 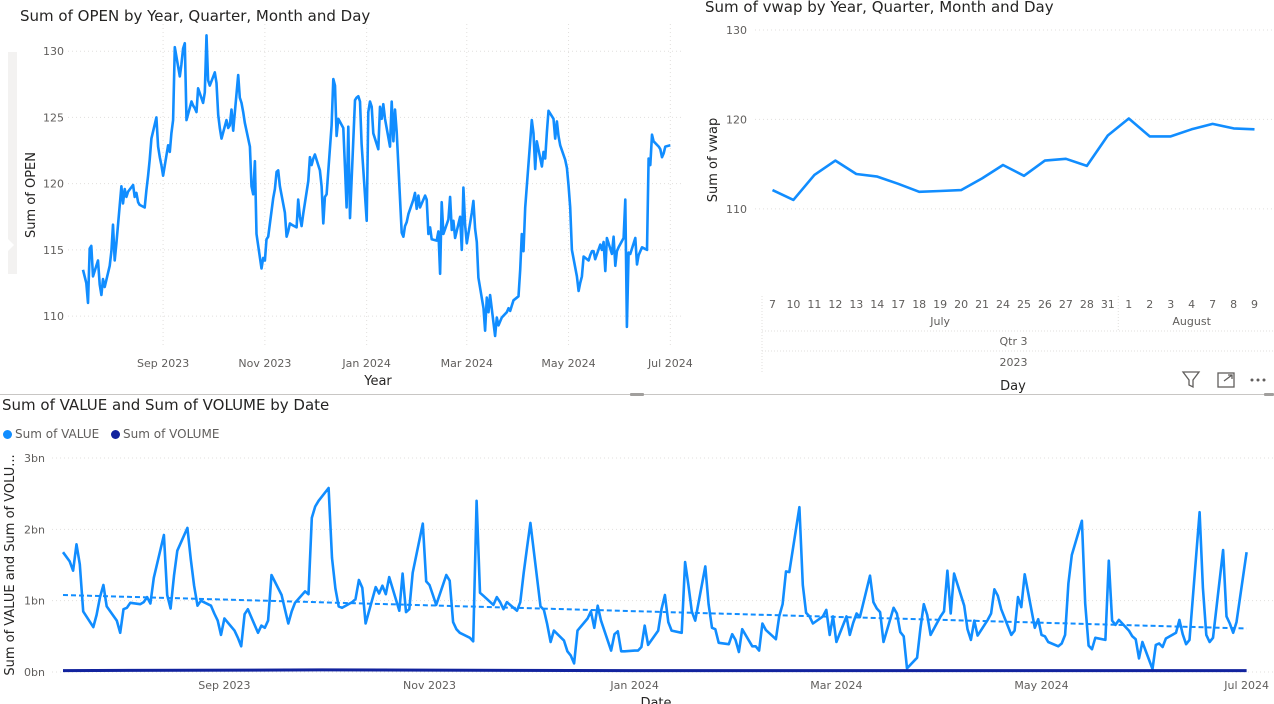 I want to click on volume-series-line, so click(x=654, y=670).